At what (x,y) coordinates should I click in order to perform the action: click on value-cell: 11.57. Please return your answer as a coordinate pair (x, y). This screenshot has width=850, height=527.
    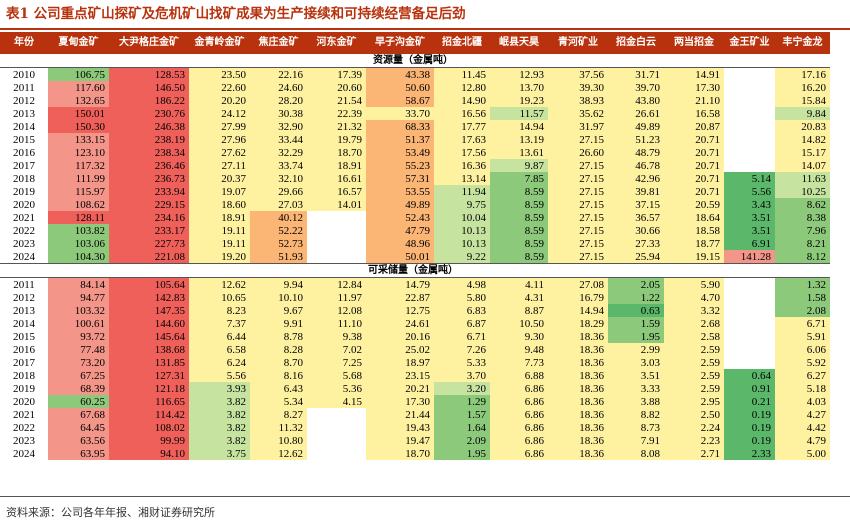
    Looking at the image, I should click on (519, 113).